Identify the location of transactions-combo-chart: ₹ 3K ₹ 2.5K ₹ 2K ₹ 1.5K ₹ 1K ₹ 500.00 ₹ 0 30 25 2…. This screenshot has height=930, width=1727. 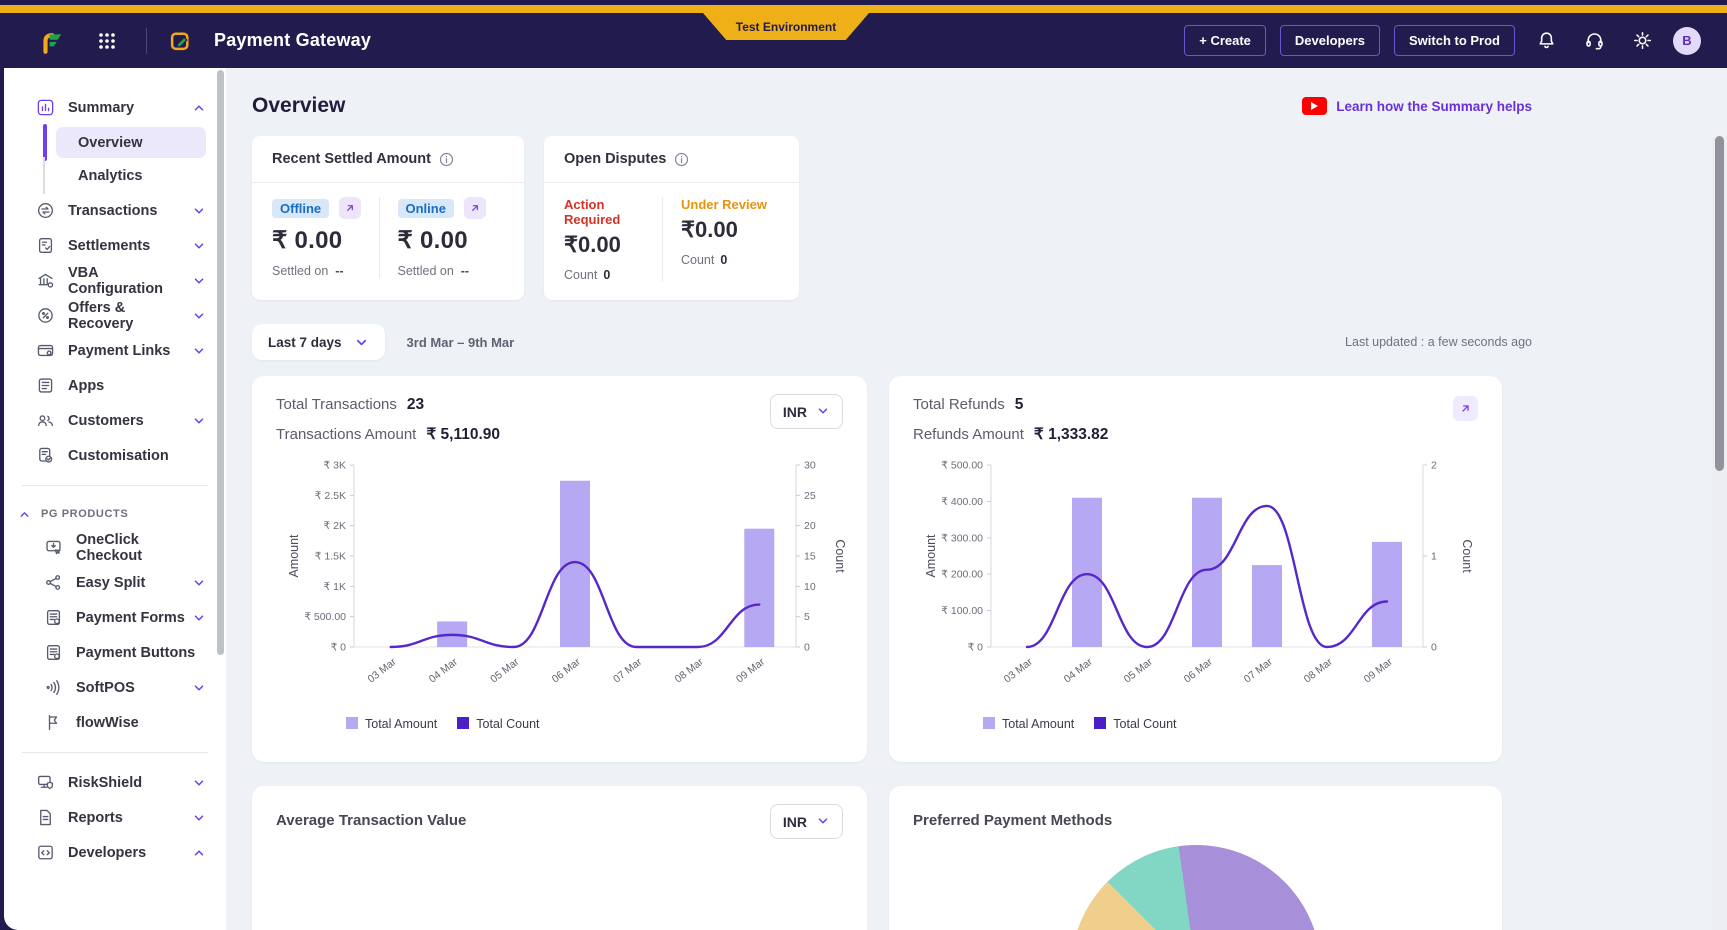
(566, 573).